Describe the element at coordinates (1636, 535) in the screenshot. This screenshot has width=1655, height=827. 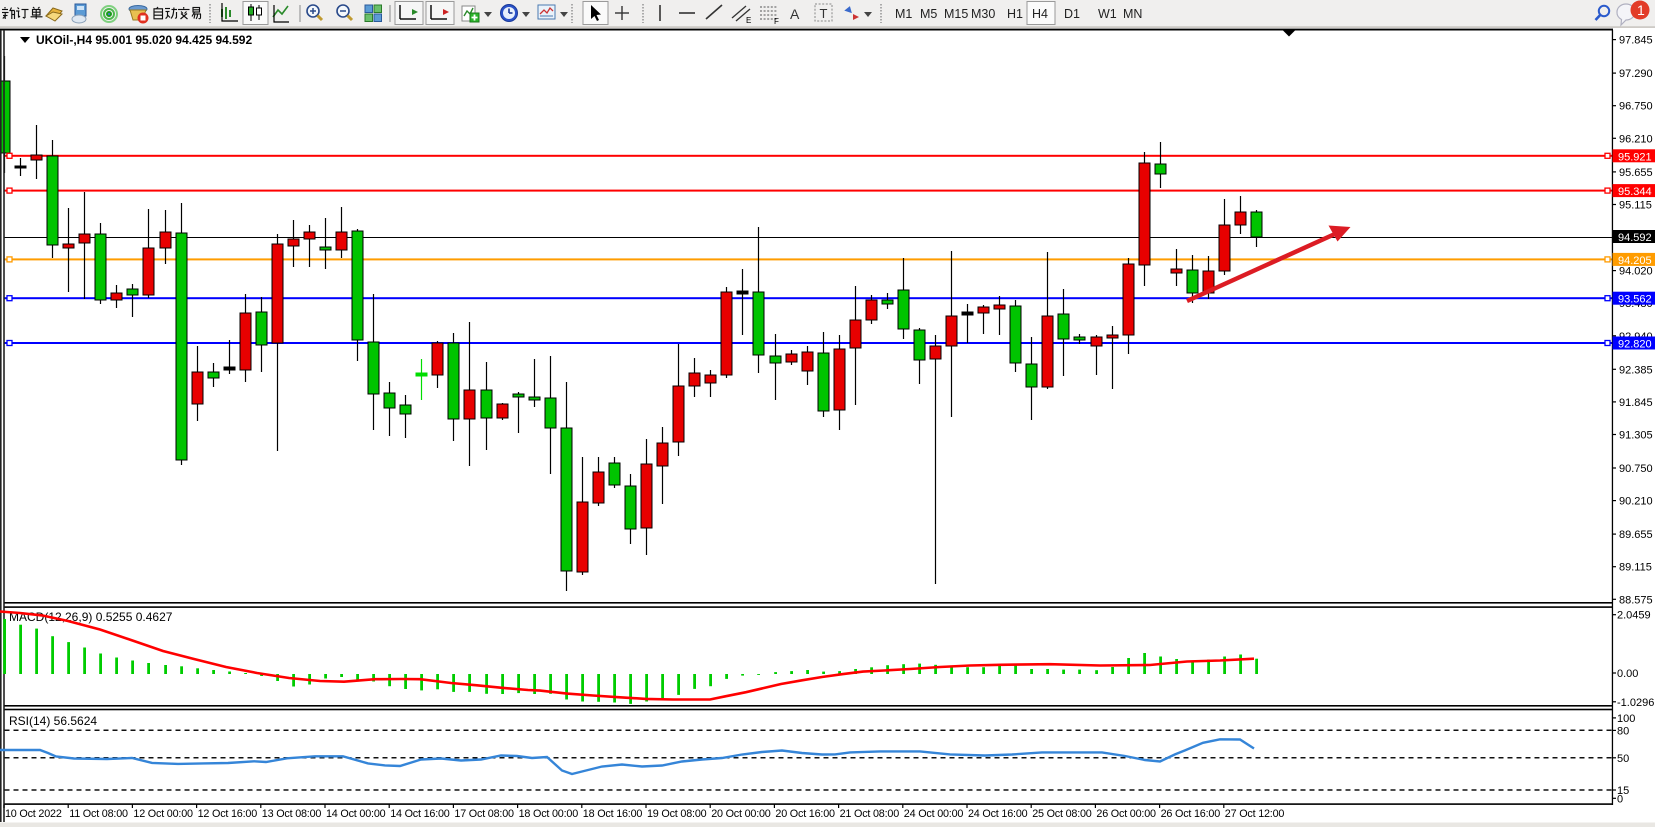
I see `svg-text: 89.655` at that location.